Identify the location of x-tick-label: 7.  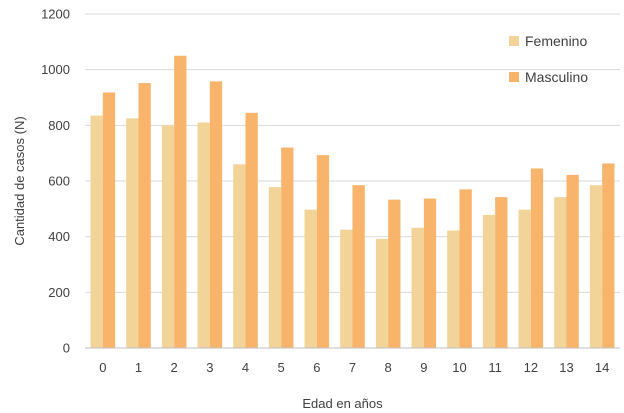
(352, 367).